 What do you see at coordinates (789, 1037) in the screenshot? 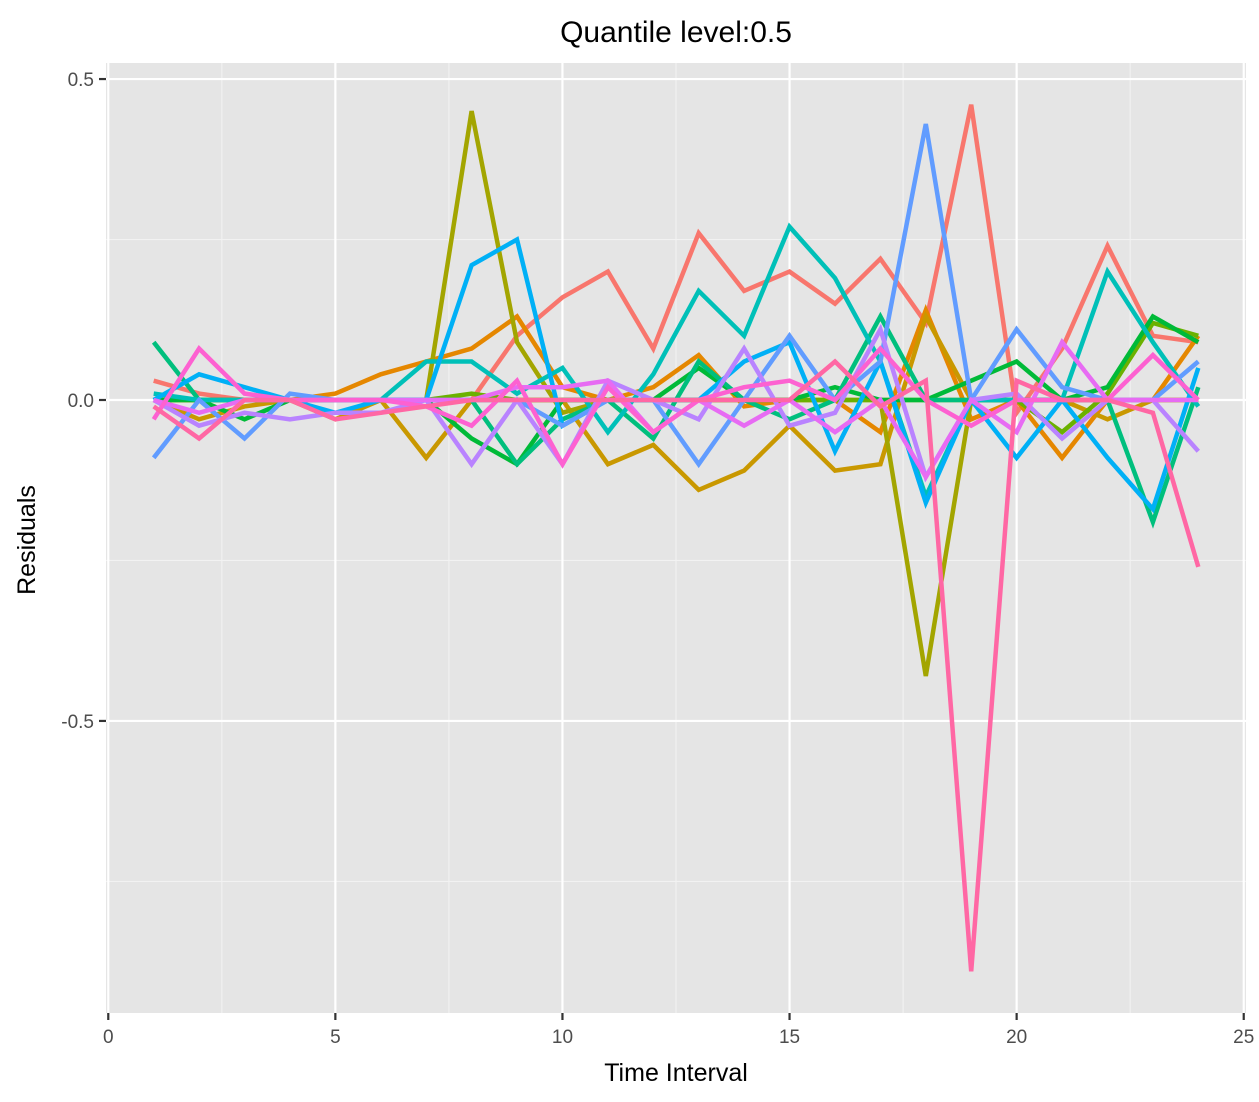
I see `x-tick-label: 15` at bounding box center [789, 1037].